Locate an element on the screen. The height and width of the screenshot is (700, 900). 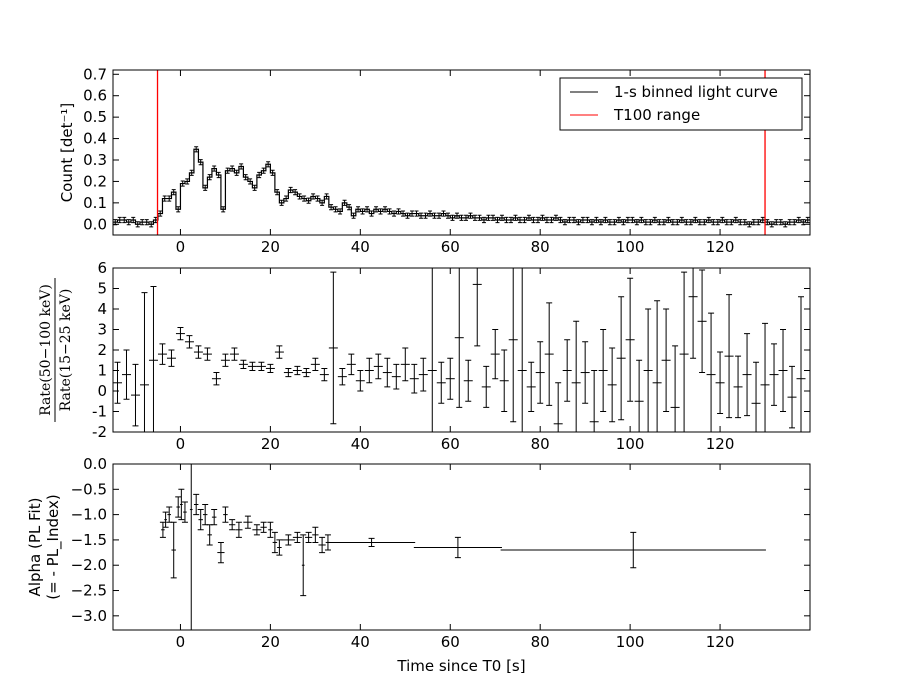
y-tick-label: 0 is located at coordinates (102, 391).